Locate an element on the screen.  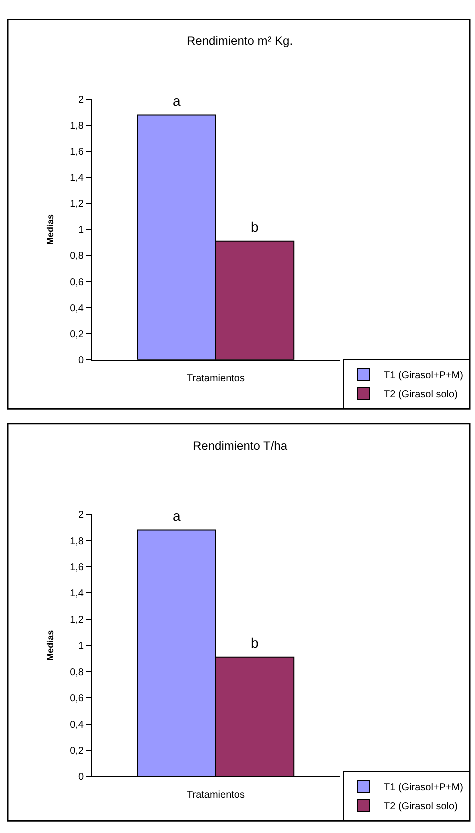
chart-title: Rendimiento m² Kg. is located at coordinates (240, 41).